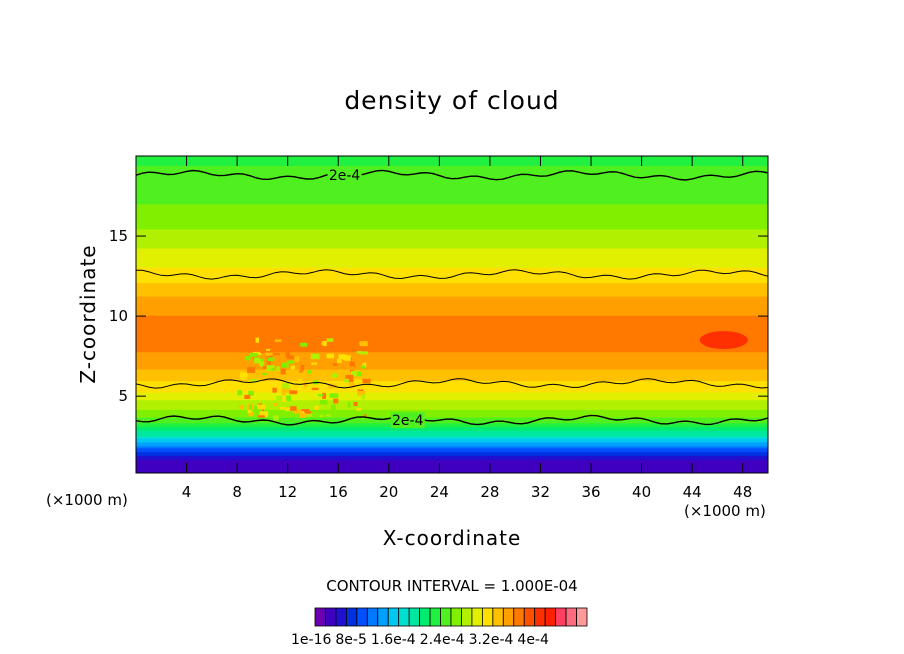  What do you see at coordinates (692, 492) in the screenshot?
I see `x-tick-label: 44` at bounding box center [692, 492].